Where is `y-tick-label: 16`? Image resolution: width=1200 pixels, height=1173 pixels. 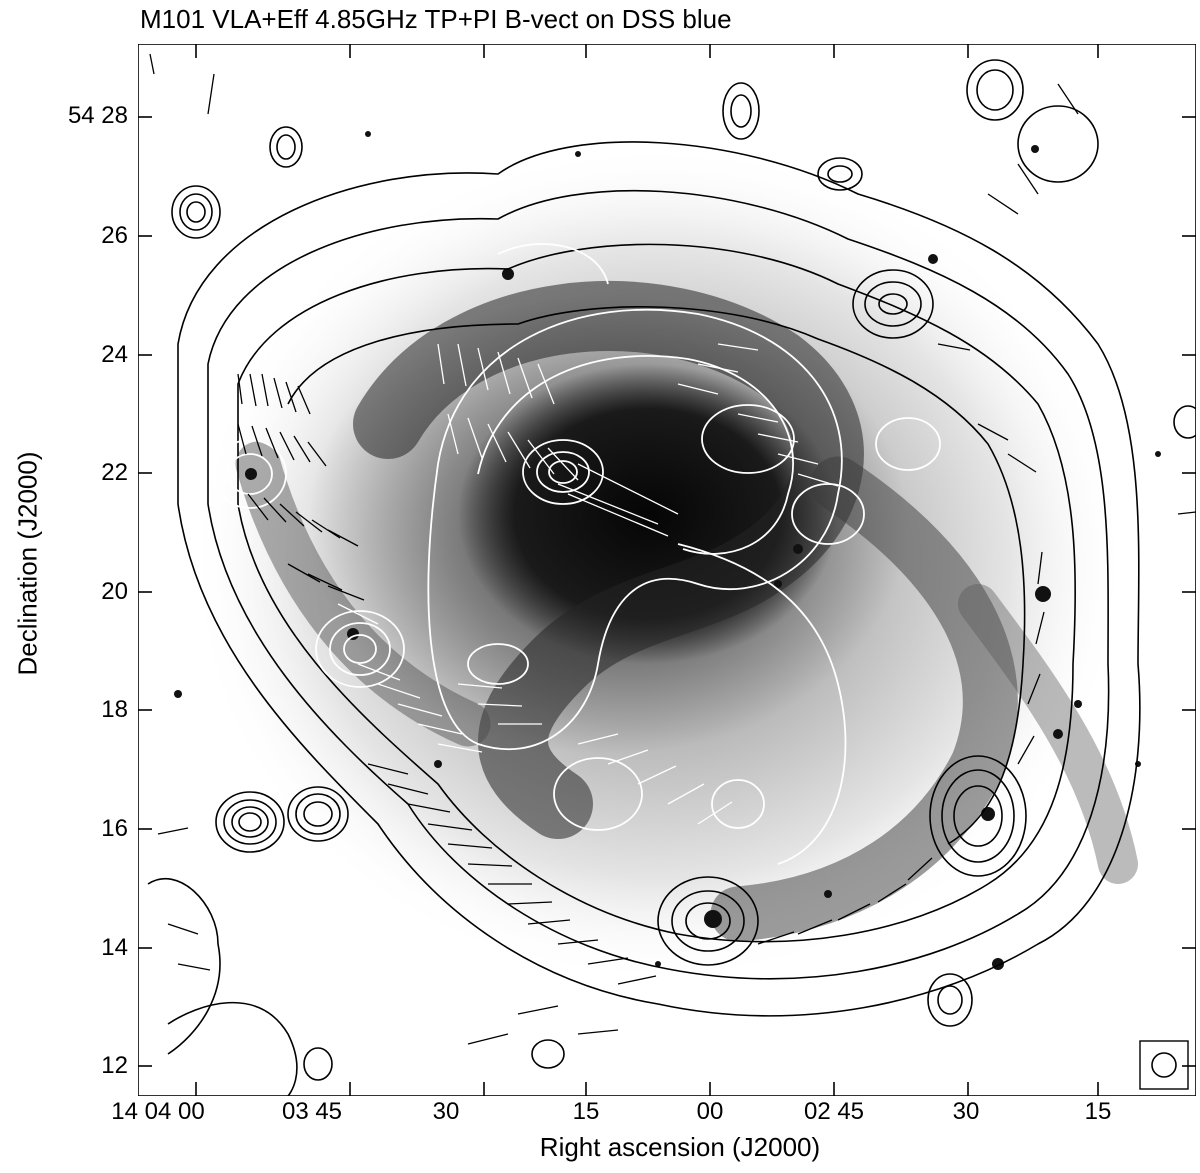 y-tick-label: 16 is located at coordinates (114, 828).